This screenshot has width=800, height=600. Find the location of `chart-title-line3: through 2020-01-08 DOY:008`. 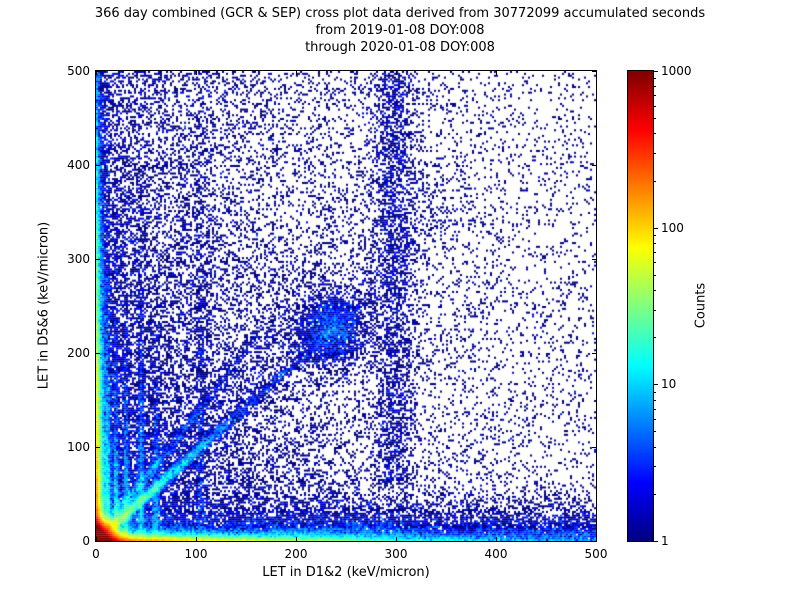

chart-title-line3: through 2020-01-08 DOY:008 is located at coordinates (400, 47).